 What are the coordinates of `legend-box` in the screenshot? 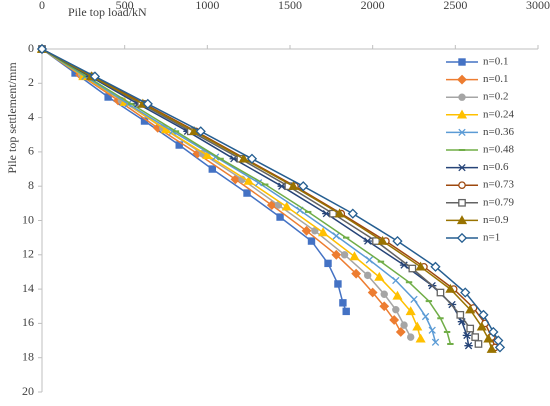 It's located at (493, 149).